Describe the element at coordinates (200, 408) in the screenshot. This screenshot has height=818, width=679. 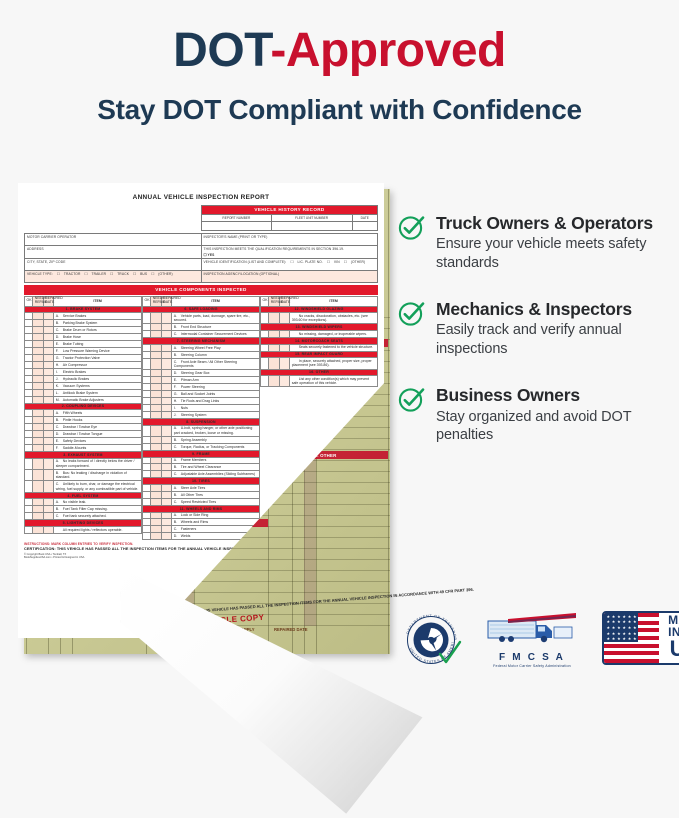
I see `inspection-item-row: I. Nuts` at that location.